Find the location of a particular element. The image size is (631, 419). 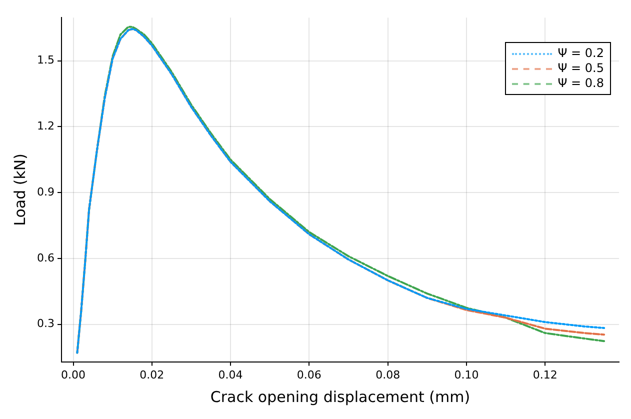

x-tick-label: 0.06 is located at coordinates (309, 375).